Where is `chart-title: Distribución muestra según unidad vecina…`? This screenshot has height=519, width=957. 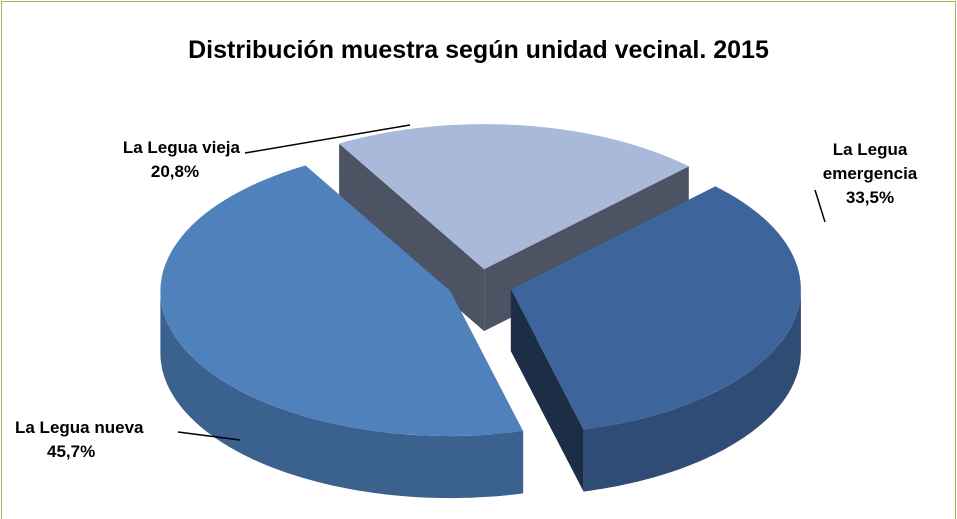 chart-title: Distribución muestra según unidad vecina… is located at coordinates (478, 50).